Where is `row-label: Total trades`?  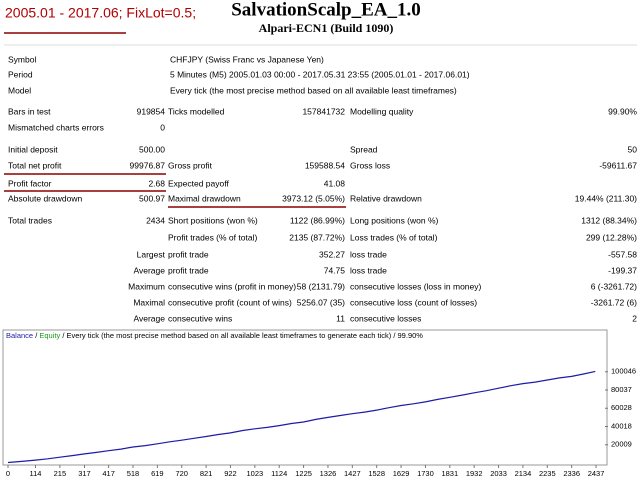 row-label: Total trades is located at coordinates (30, 220).